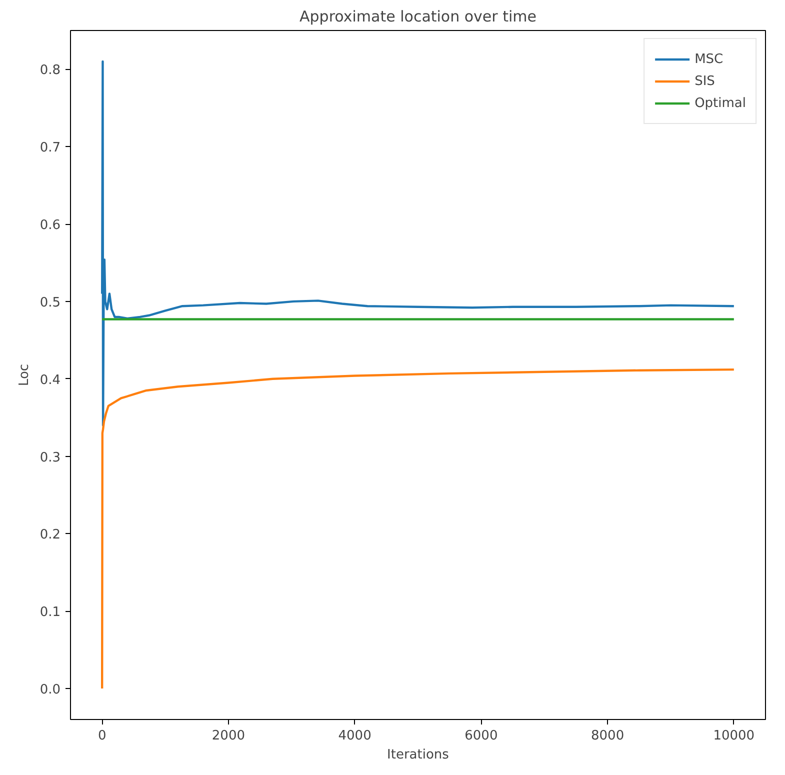 The width and height of the screenshot is (785, 775). Describe the element at coordinates (229, 736) in the screenshot. I see `x-tick-label: 2000` at that location.